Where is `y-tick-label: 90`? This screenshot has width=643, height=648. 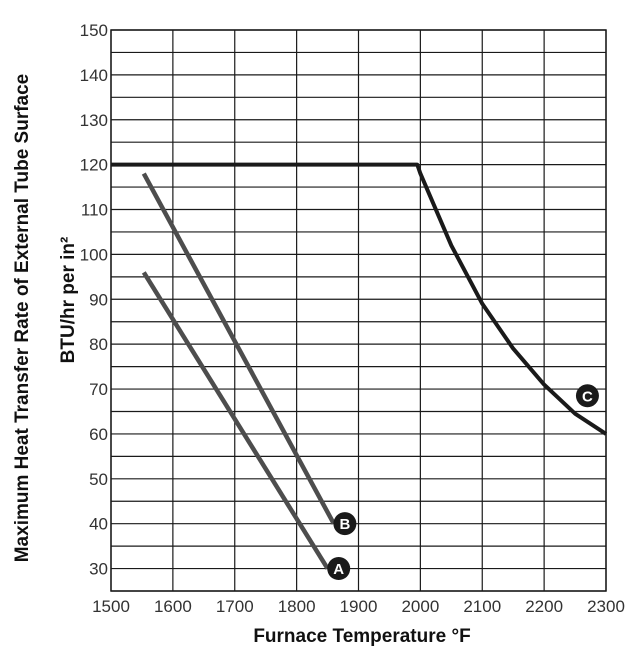
y-tick-label: 90 is located at coordinates (98, 299).